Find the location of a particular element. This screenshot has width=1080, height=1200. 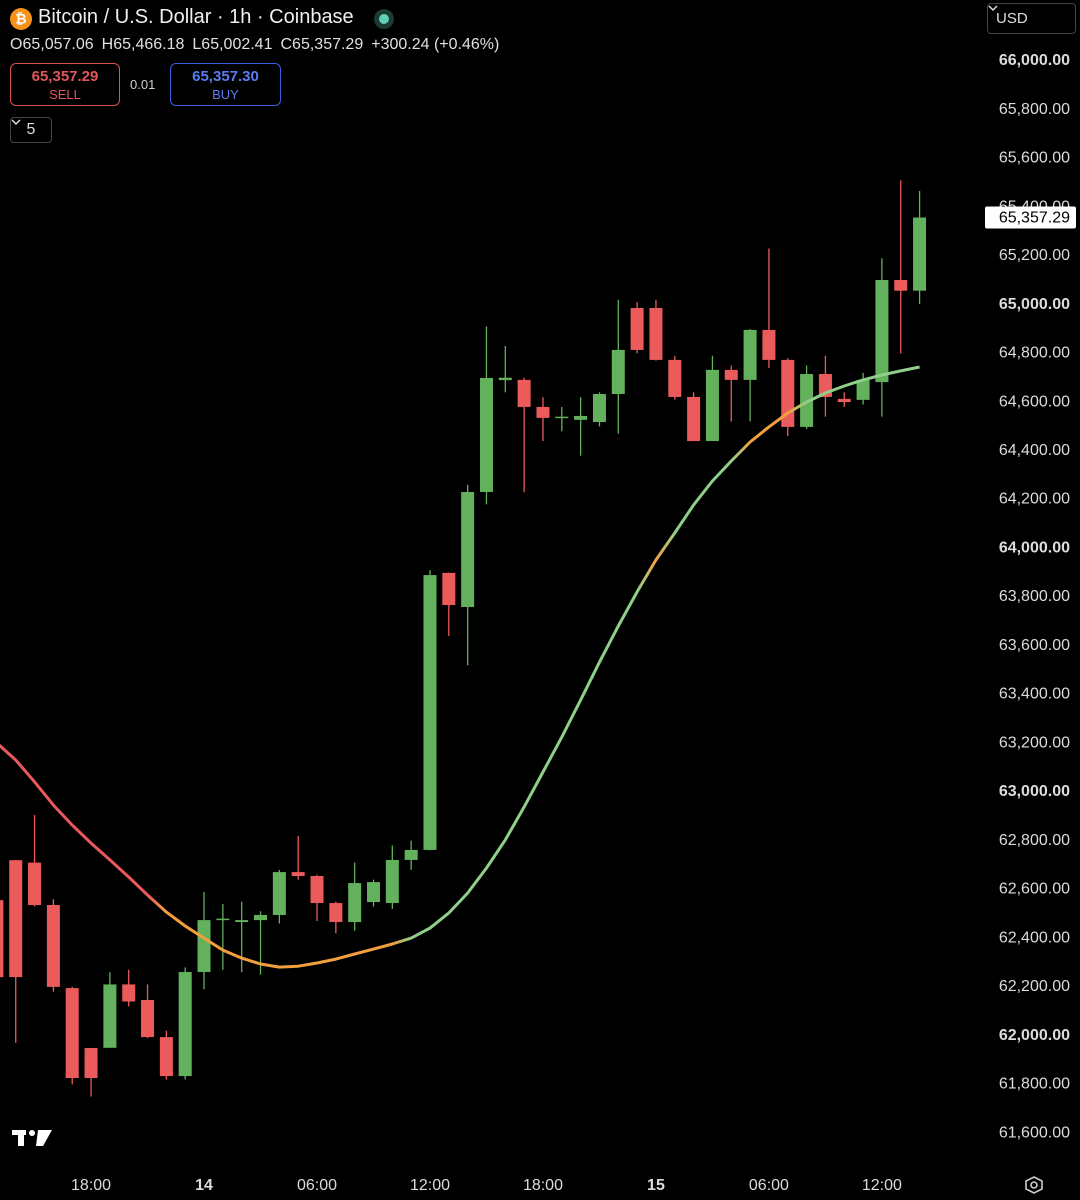

y-tick-label: 64,400.00 is located at coordinates (1034, 450).